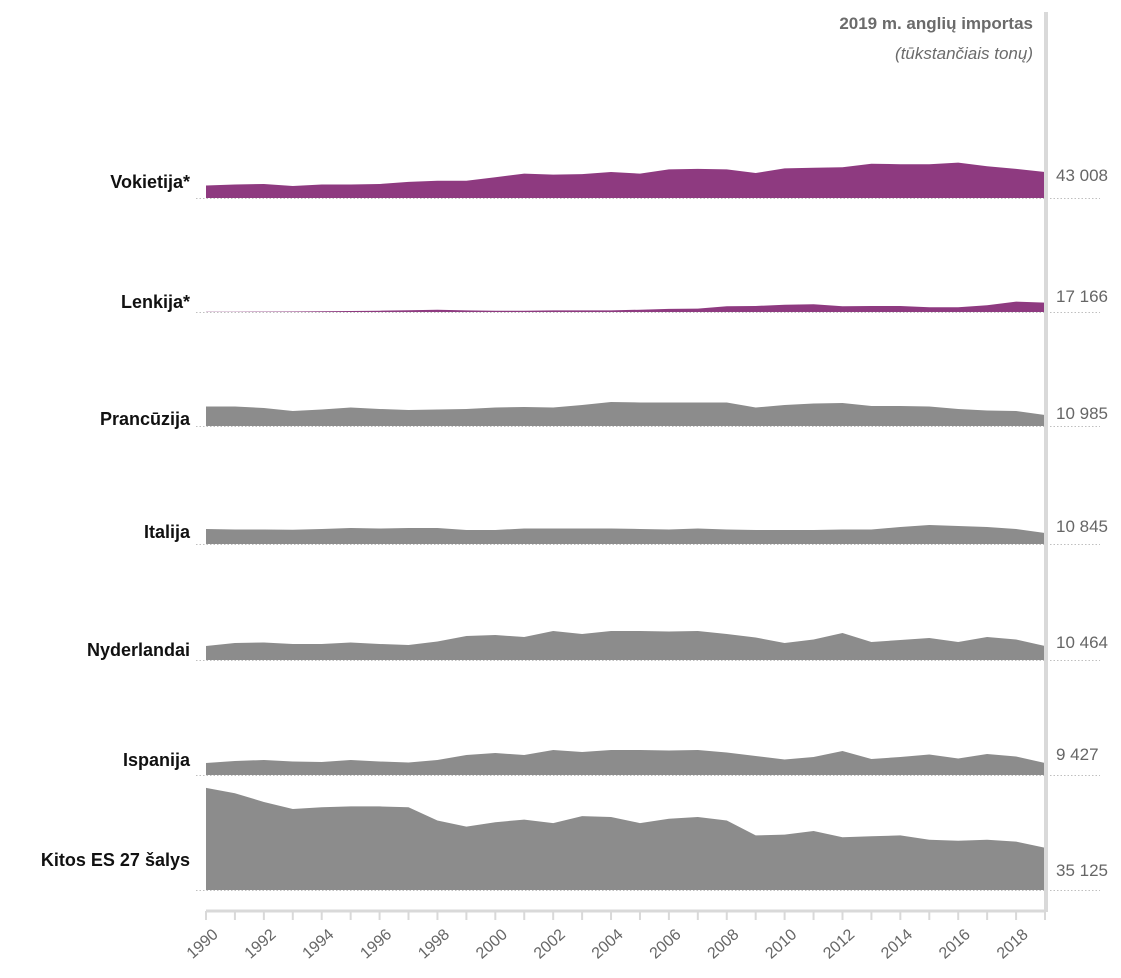 This screenshot has height=978, width=1121. Describe the element at coordinates (150, 182) in the screenshot. I see `series-name-label: Vokietija*` at that location.